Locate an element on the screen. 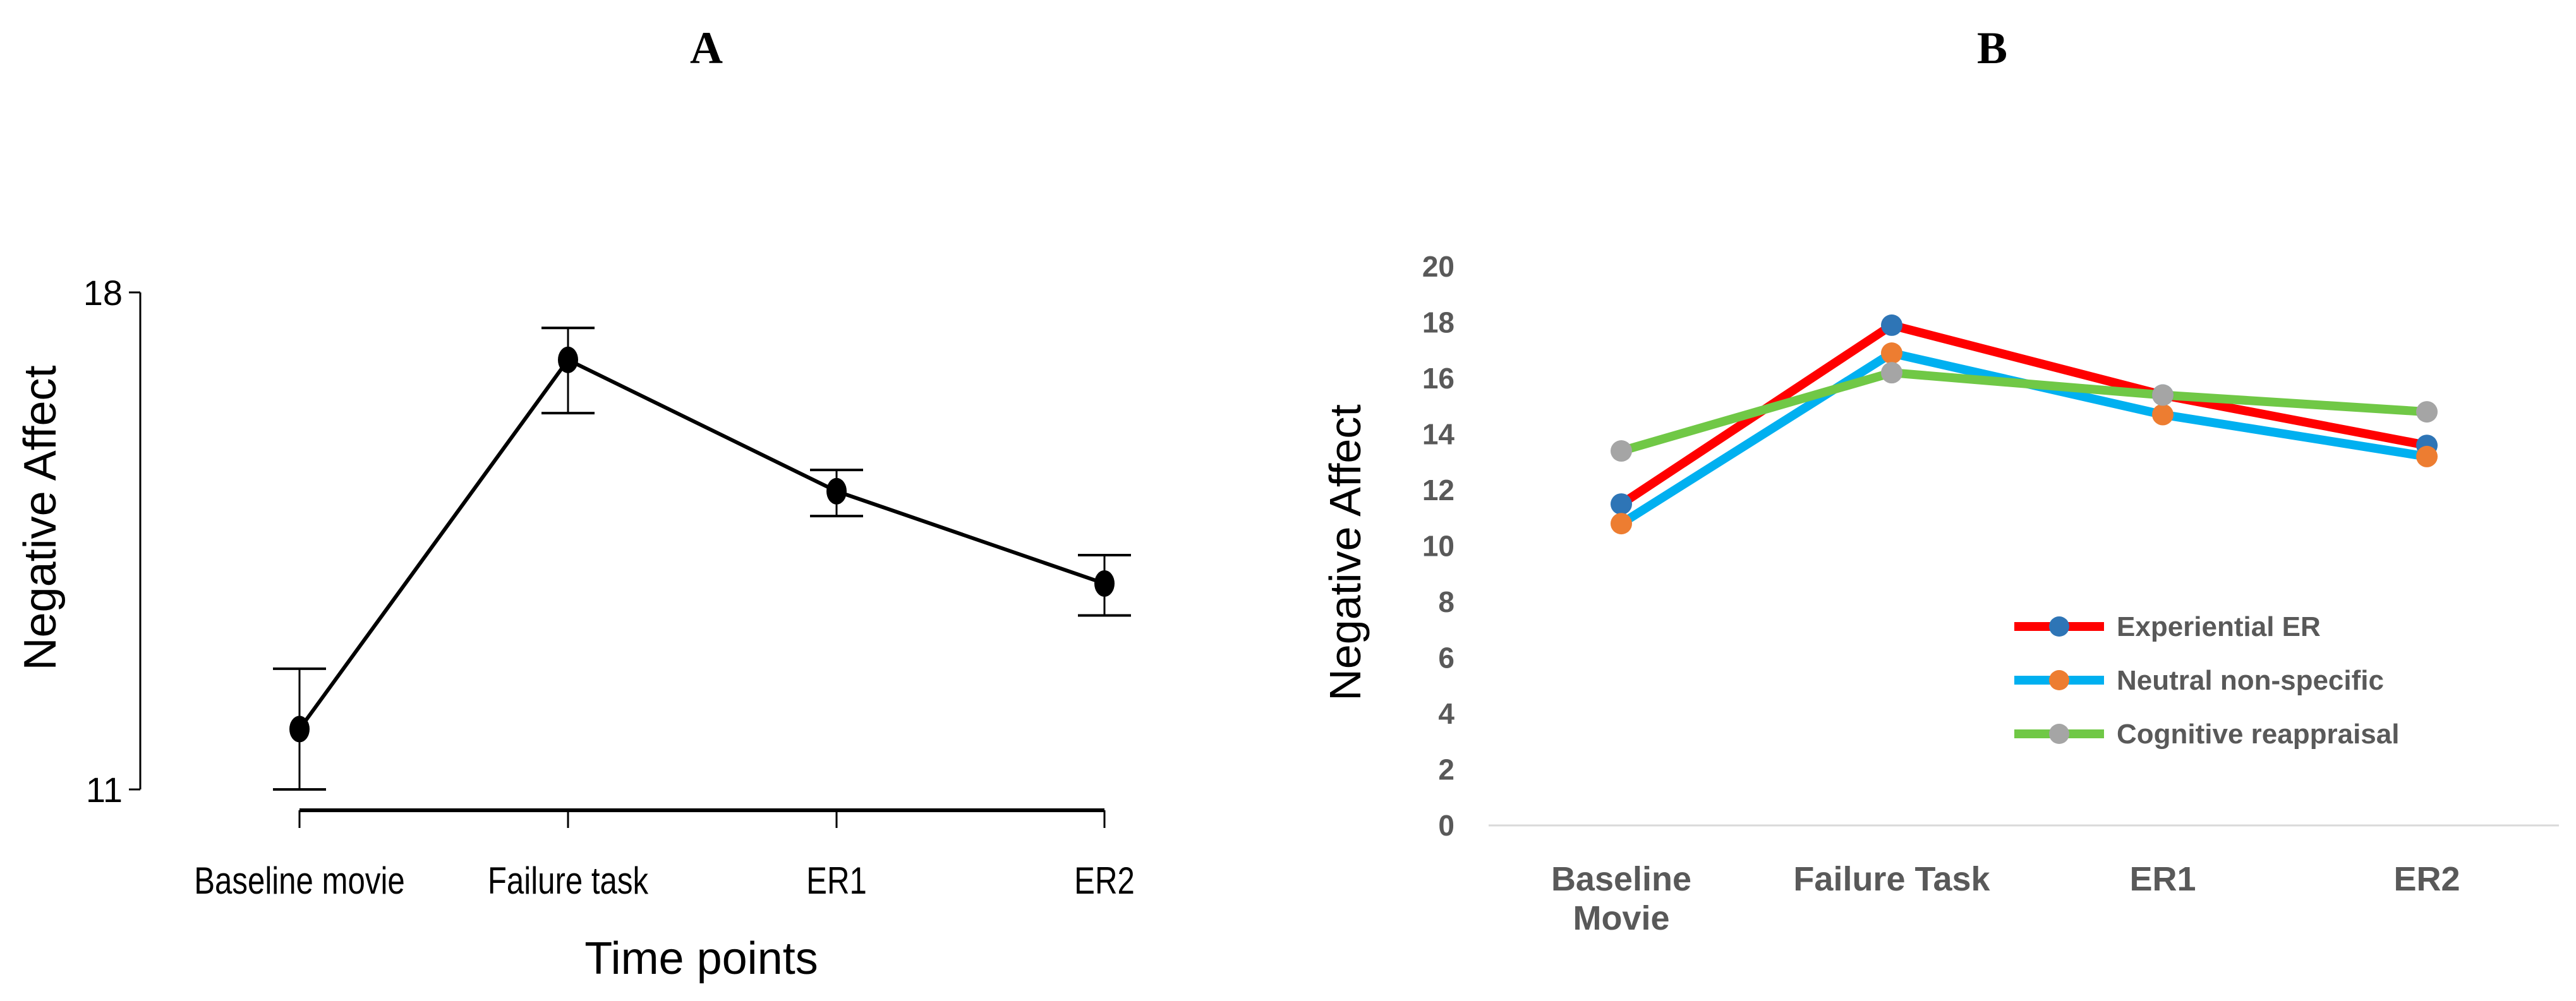  panel-a-label: A is located at coordinates (706, 48).